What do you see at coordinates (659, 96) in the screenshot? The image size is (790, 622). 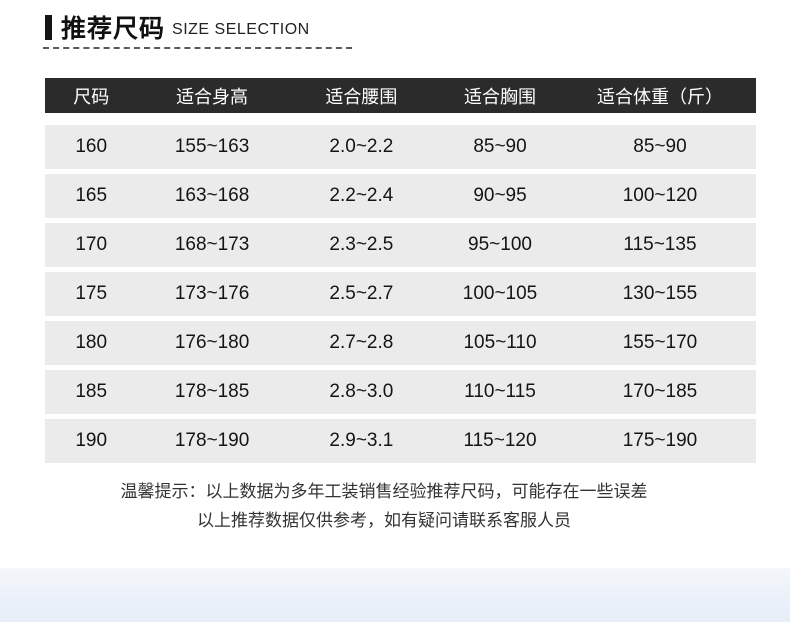 I see `header-cell-weight: 适合体重（斤）` at bounding box center [659, 96].